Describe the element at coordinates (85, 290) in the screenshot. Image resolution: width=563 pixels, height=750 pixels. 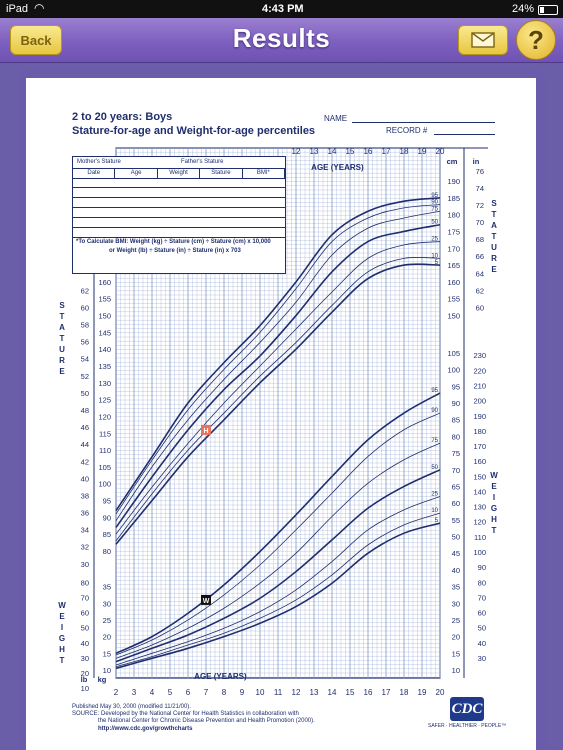
I see `stature-in-tick-left: 62` at that location.